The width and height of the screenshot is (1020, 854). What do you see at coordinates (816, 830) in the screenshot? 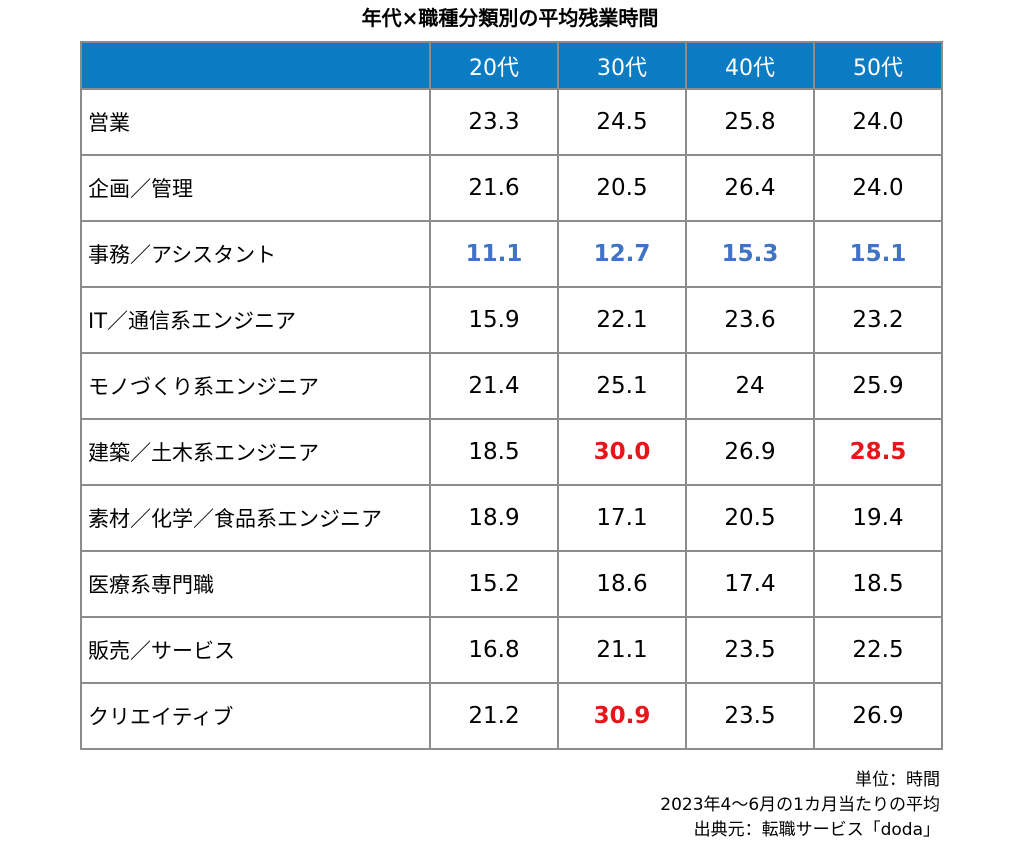
I see `source-note: 出典元：転職サービス「doda」` at bounding box center [816, 830].